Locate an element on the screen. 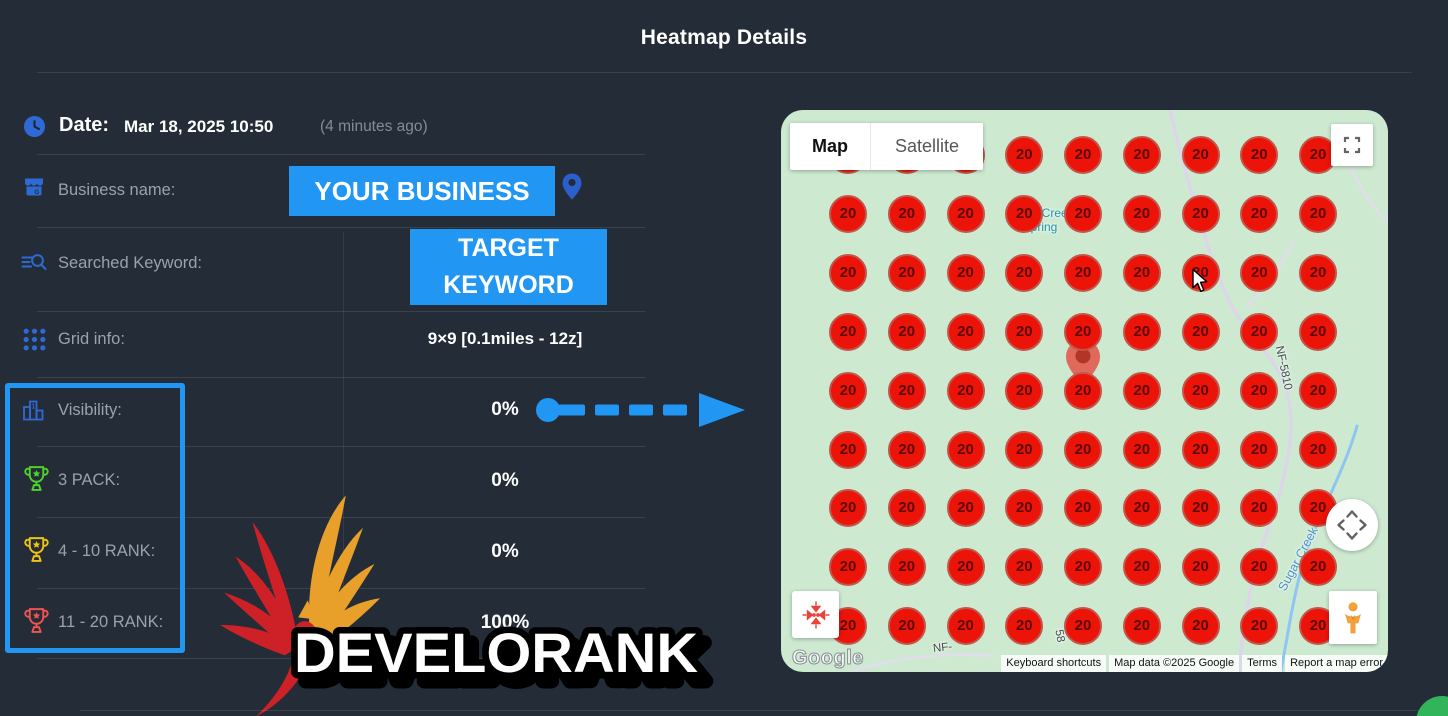  map-data-credit: Map data ©2025 Google is located at coordinates (1174, 663).